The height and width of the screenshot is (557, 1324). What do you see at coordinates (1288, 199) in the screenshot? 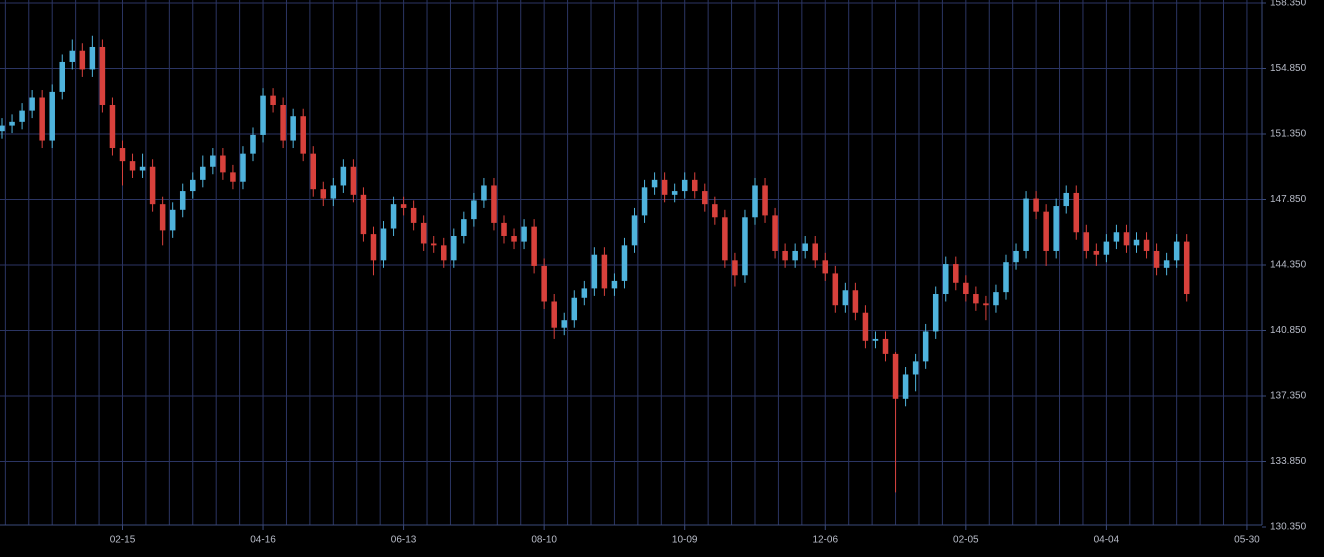
I see `y-tick-label: 147.850` at bounding box center [1288, 199].